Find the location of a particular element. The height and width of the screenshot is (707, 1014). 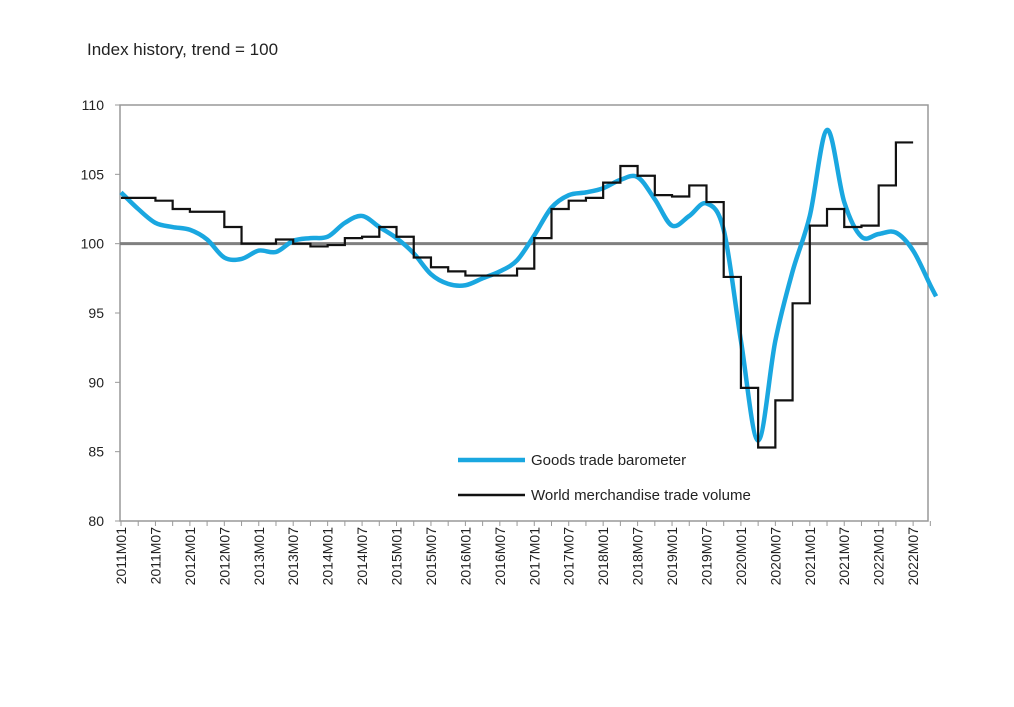

y-tick-label: 95 is located at coordinates (96, 313).